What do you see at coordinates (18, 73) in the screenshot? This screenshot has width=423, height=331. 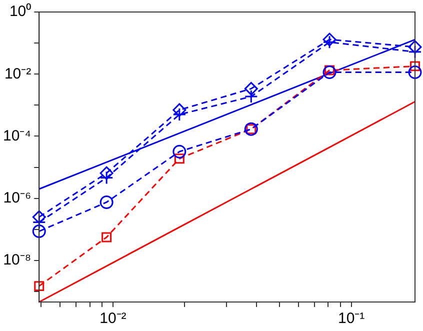 I see `y-tick-label: 10⁻²` at bounding box center [18, 73].